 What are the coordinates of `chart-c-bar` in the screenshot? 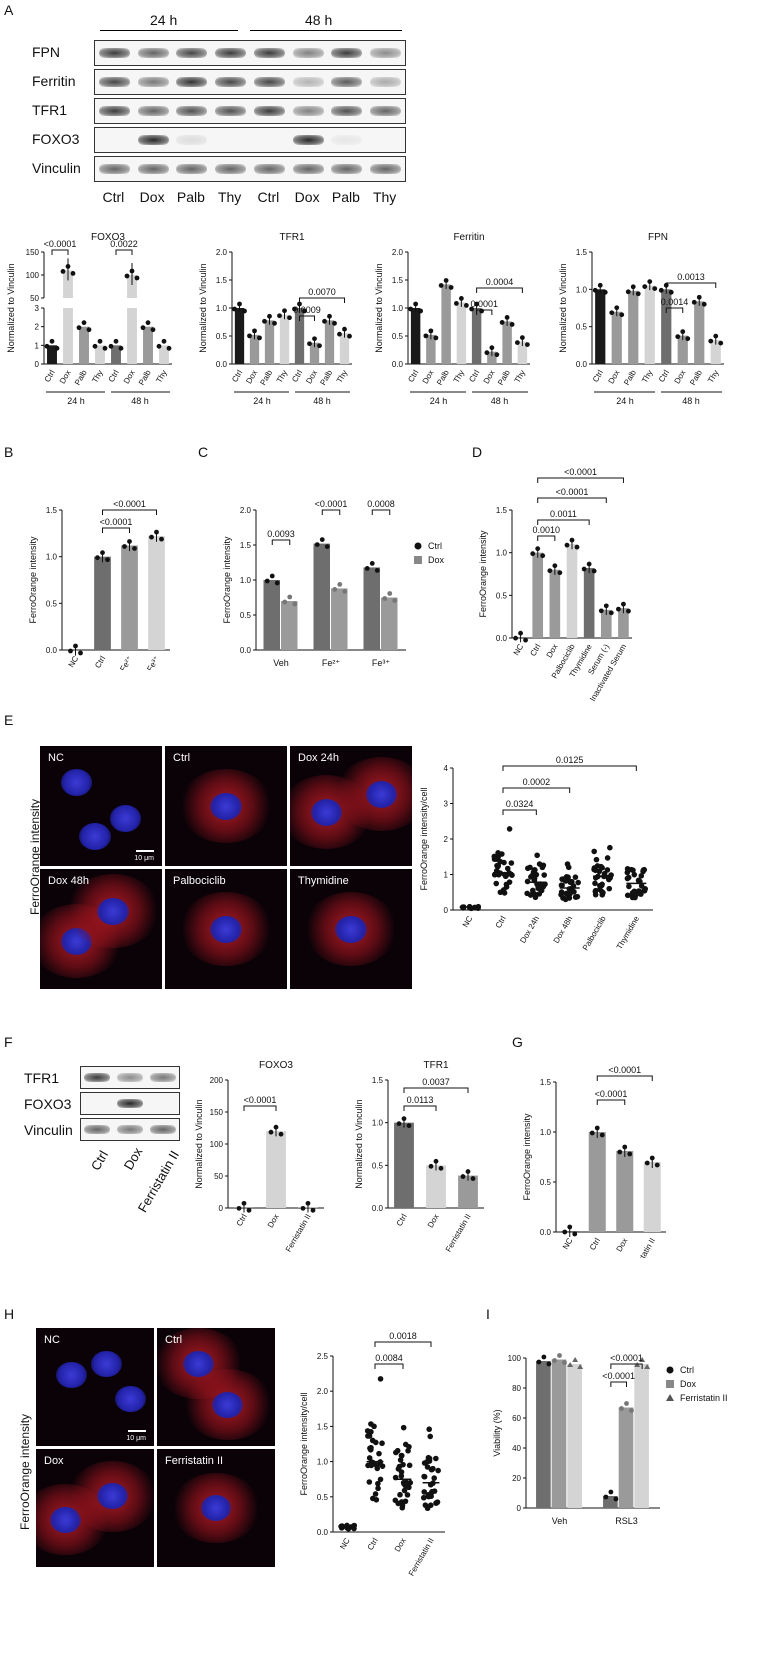 It's located at (321, 596).